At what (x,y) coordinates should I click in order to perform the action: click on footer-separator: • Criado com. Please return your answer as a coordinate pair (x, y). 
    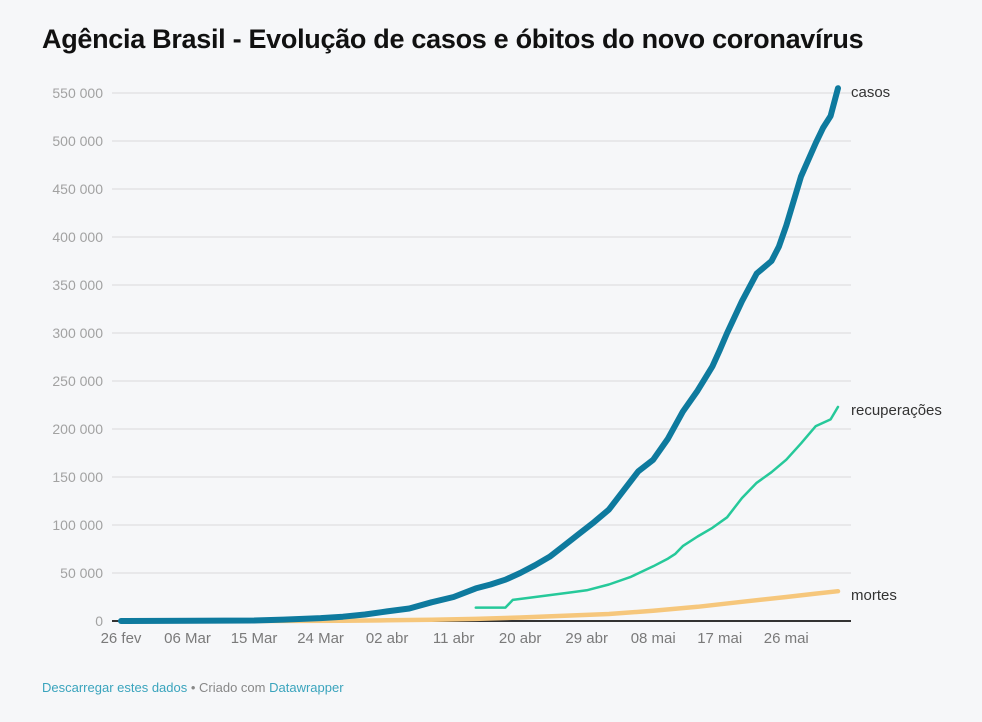
    Looking at the image, I should click on (228, 687).